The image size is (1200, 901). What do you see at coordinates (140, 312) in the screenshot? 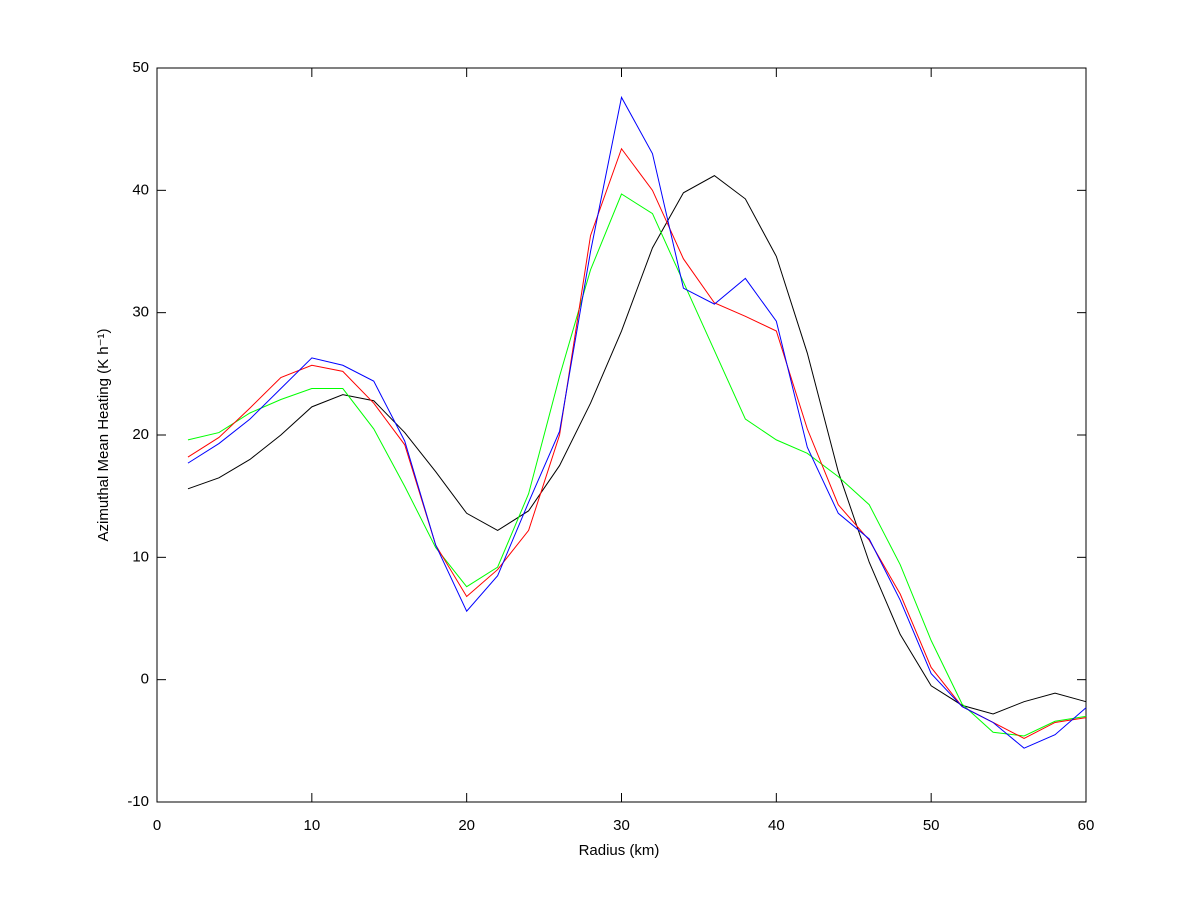
I see `y-tick-label: 30` at bounding box center [140, 312].